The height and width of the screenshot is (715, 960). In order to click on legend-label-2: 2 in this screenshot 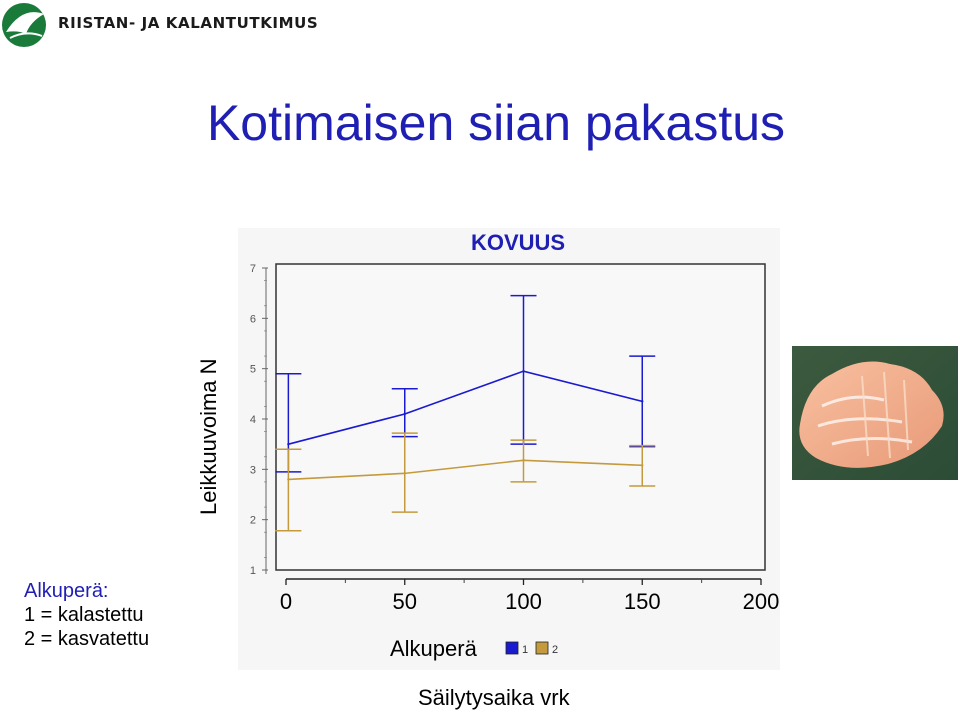, I will do `click(555, 650)`.